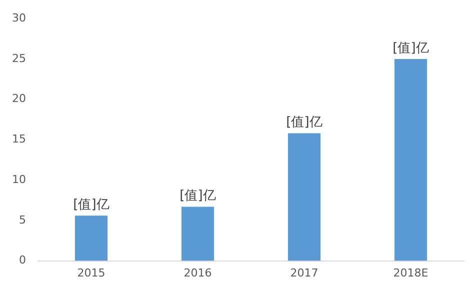 This screenshot has height=288, width=470. I want to click on y-tick-label: 30, so click(19, 17).